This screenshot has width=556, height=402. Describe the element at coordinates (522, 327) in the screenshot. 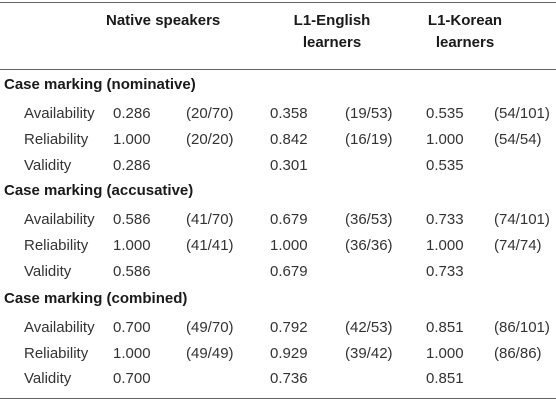

I see `korean-ratio: (86/101)` at that location.